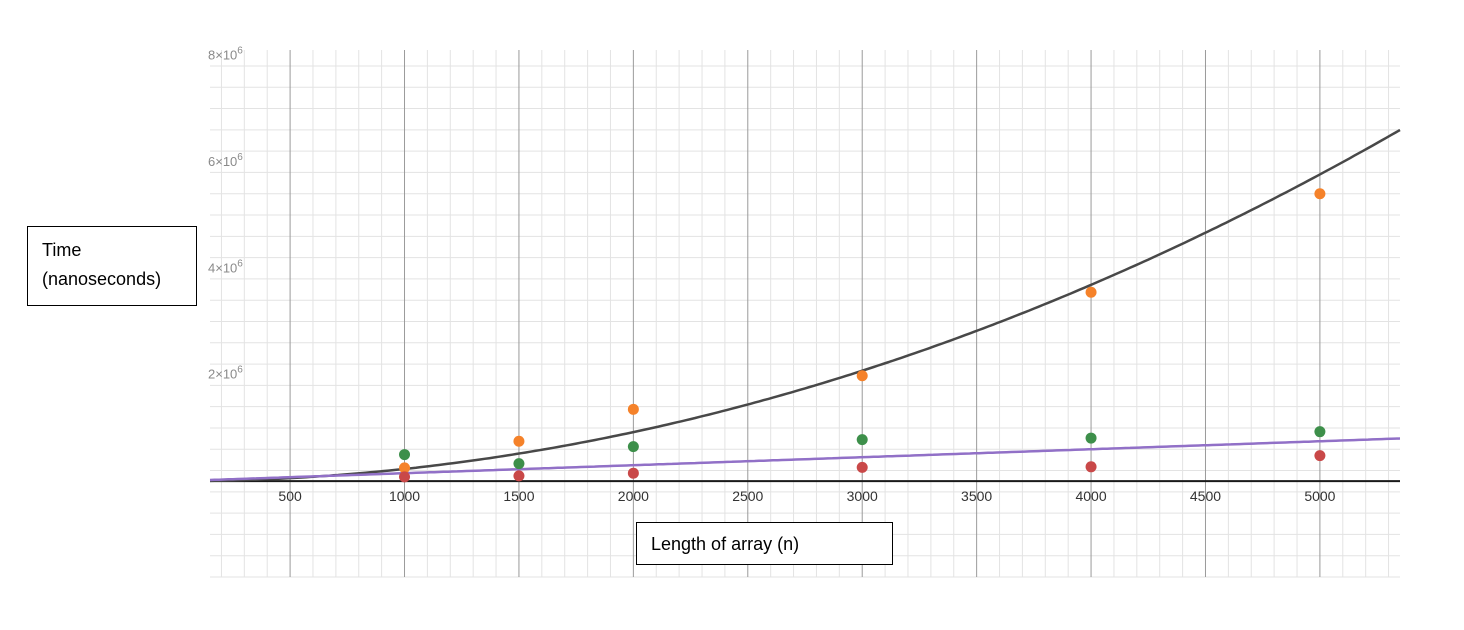  I want to click on x-tick-label: 500, so click(290, 496).